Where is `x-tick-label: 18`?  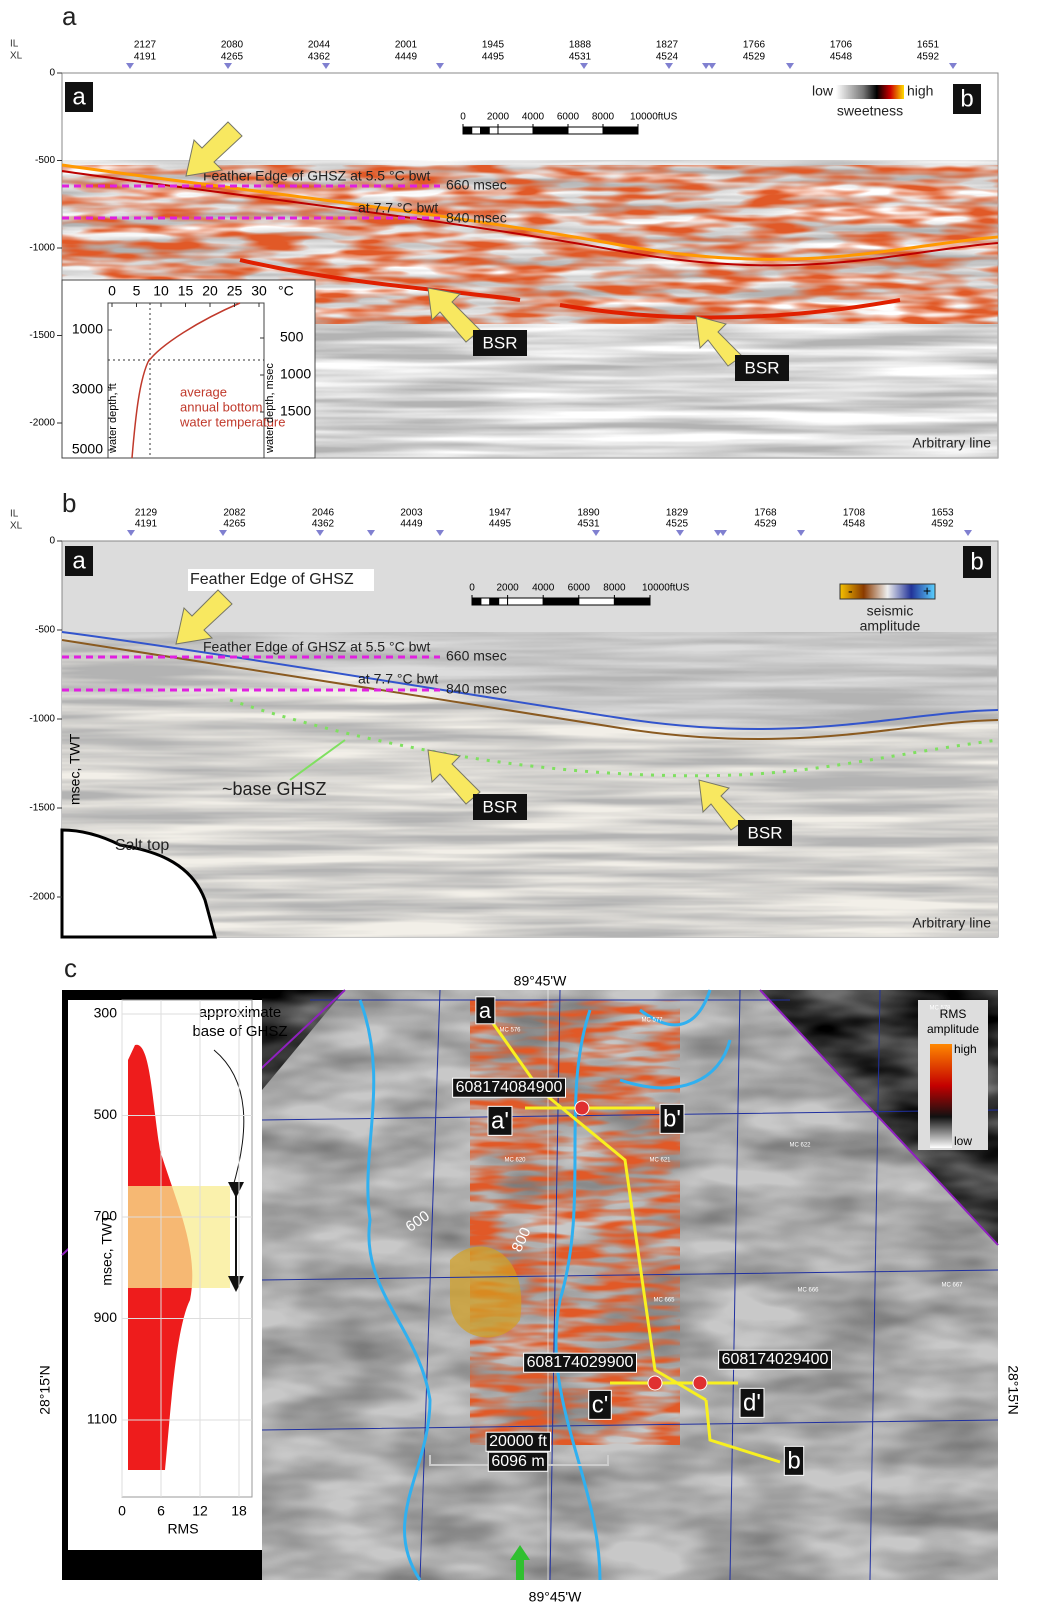
x-tick-label: 18 is located at coordinates (239, 1511).